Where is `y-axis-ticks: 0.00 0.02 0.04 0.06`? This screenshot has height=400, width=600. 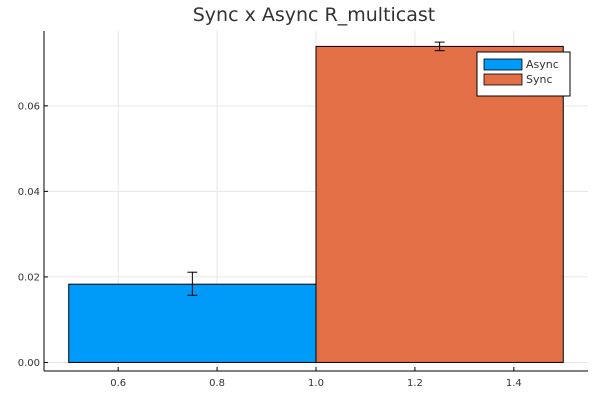 y-axis-ticks: 0.00 0.02 0.04 0.06 is located at coordinates (33, 235).